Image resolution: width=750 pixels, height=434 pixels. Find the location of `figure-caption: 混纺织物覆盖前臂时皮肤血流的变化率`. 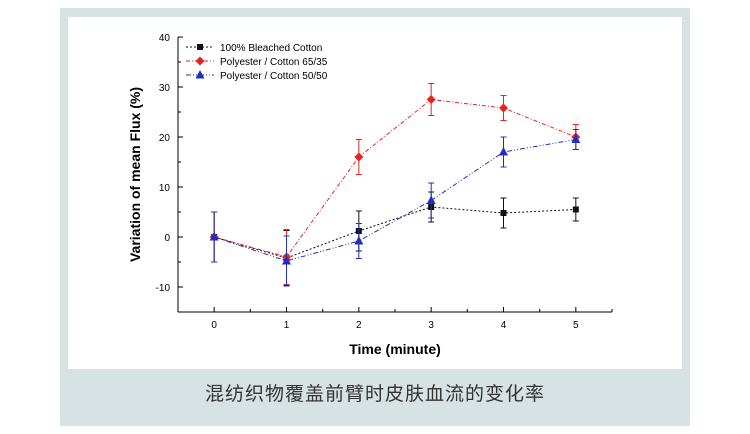

figure-caption: 混纺织物覆盖前臂时皮肤血流的变化率 is located at coordinates (374, 394).